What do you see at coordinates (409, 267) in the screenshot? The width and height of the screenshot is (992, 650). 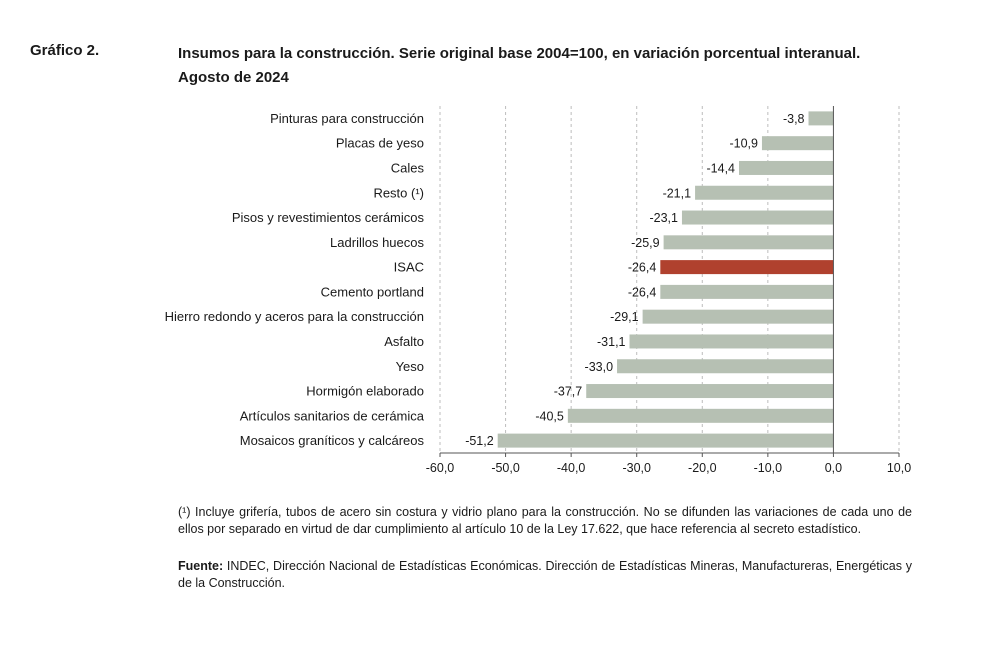 I see `category-label: ISAC` at bounding box center [409, 267].